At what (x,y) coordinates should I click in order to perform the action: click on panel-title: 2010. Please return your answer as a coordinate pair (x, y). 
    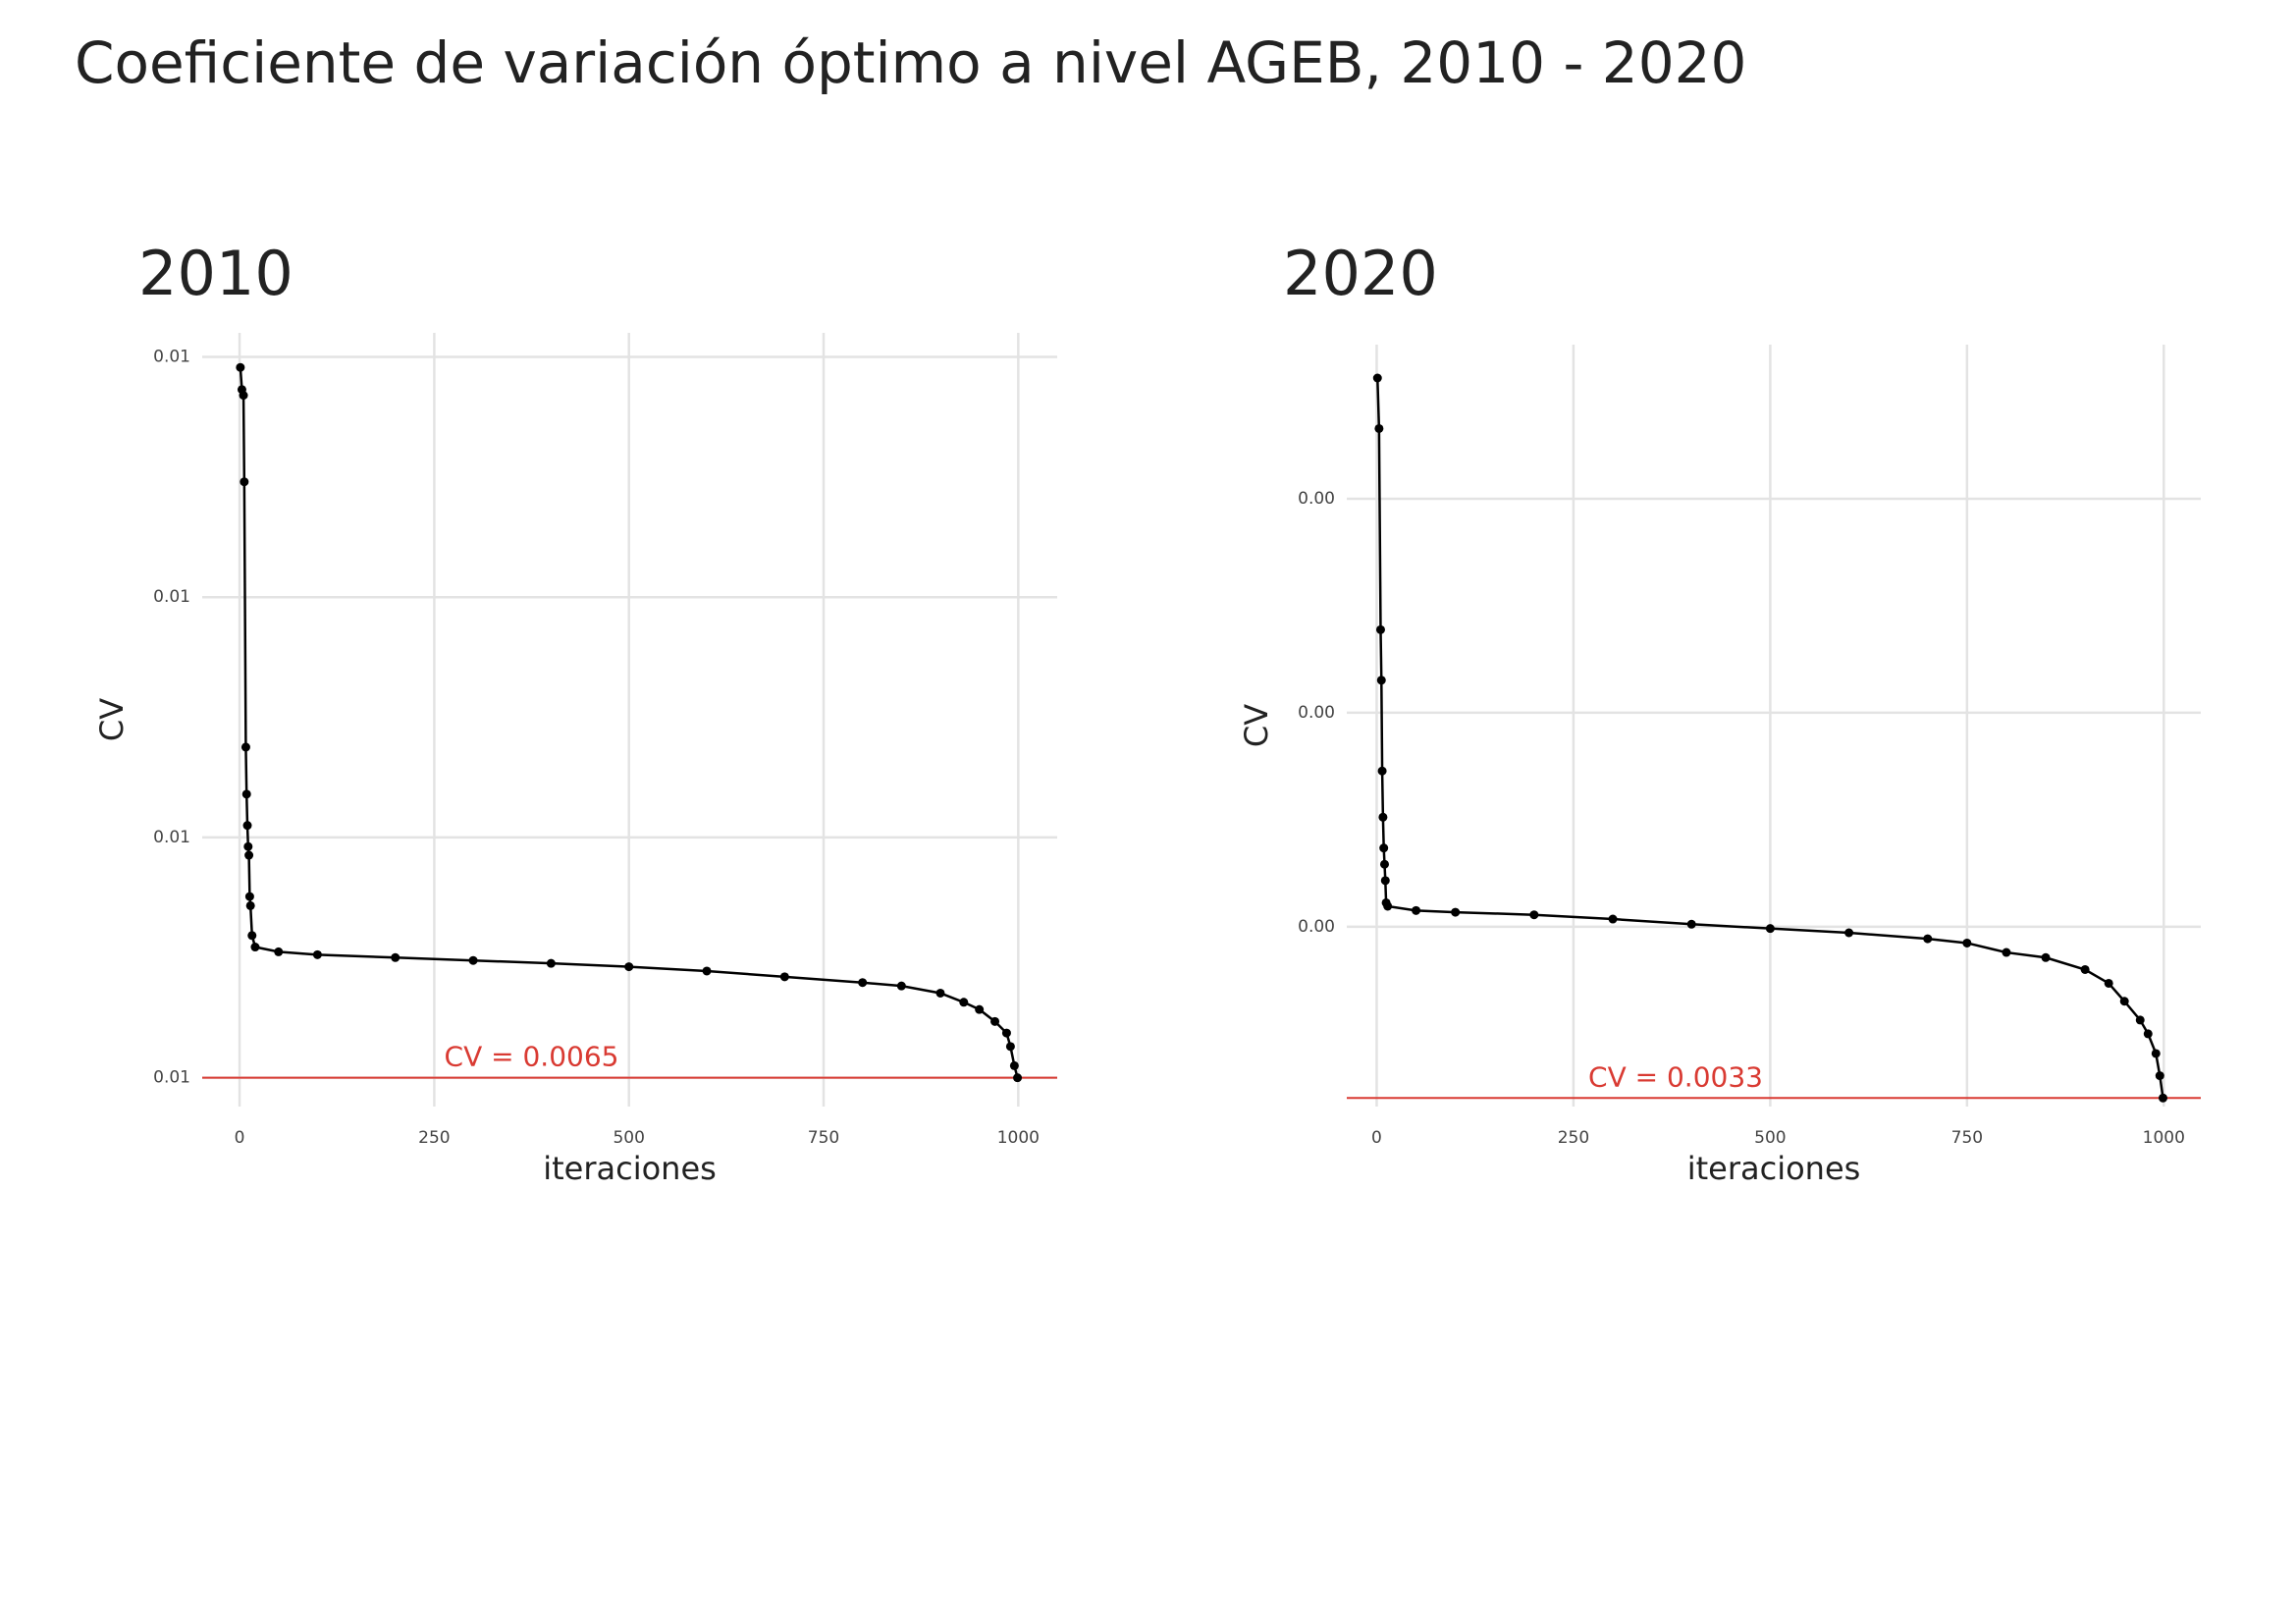
    Looking at the image, I should click on (216, 273).